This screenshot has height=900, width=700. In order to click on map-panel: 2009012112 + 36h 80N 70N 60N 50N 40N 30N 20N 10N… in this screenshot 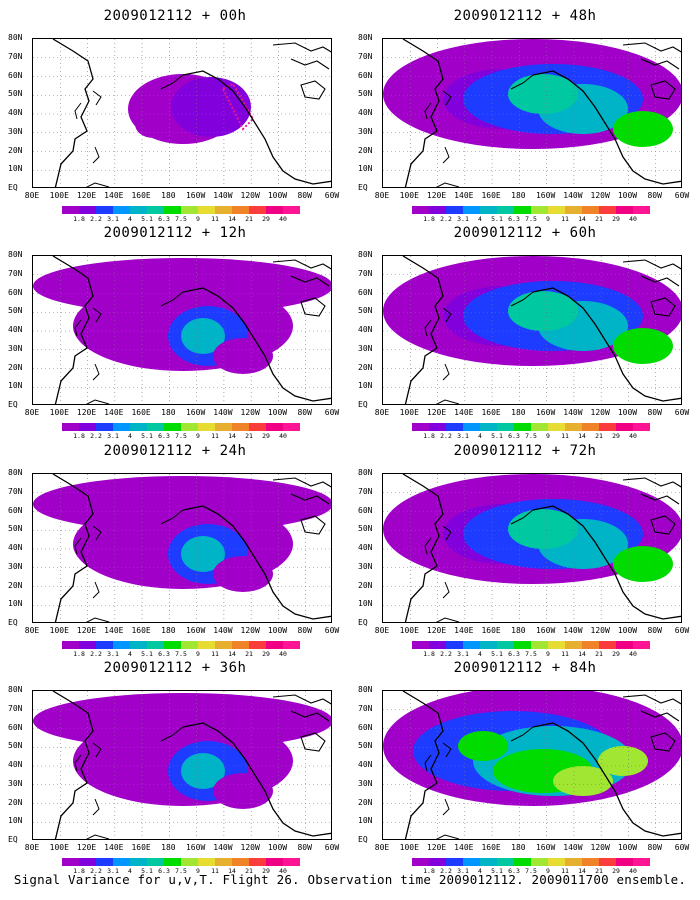, I will do `click(174, 767)`.